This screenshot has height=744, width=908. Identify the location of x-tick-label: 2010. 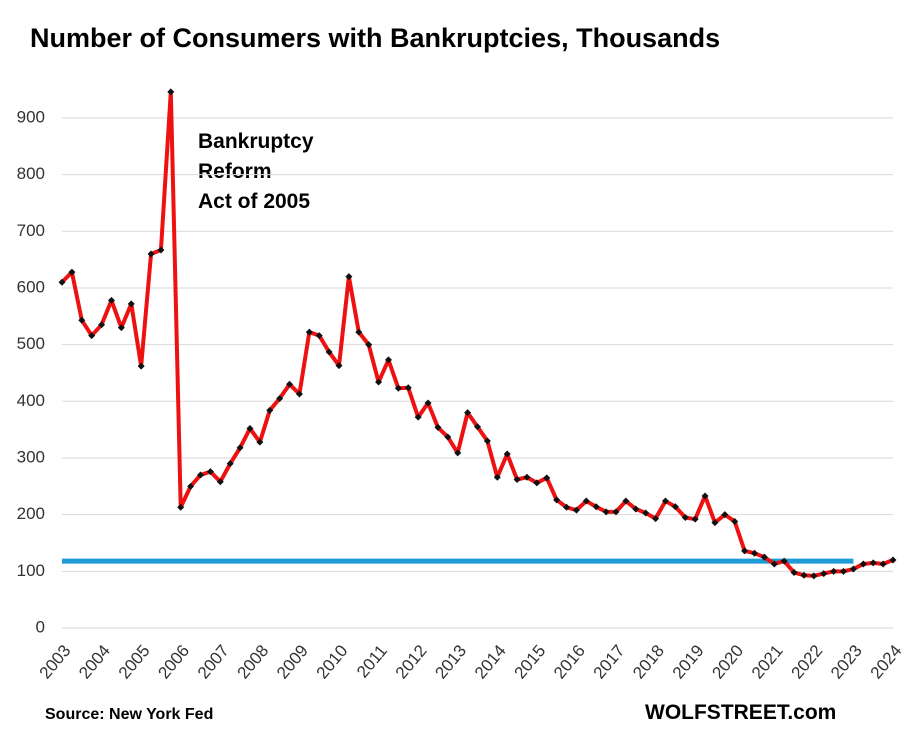
(332, 661).